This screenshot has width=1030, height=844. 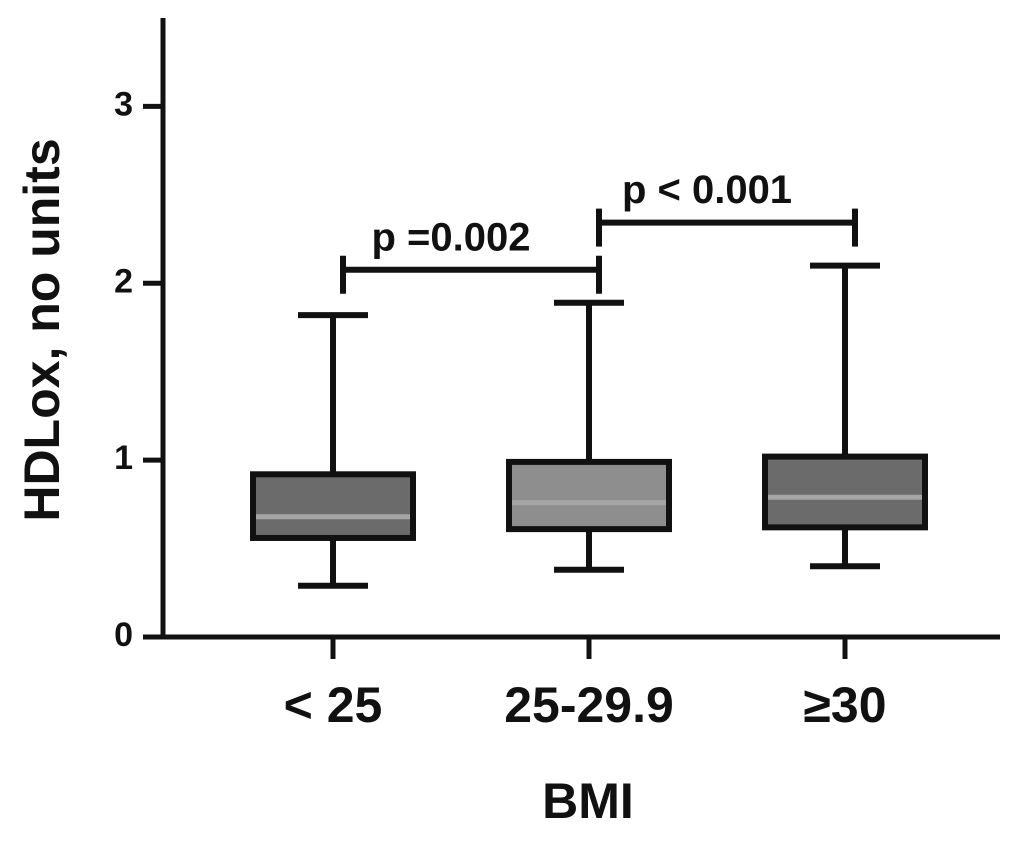 What do you see at coordinates (450, 237) in the screenshot?
I see `annotation: p =0.002` at bounding box center [450, 237].